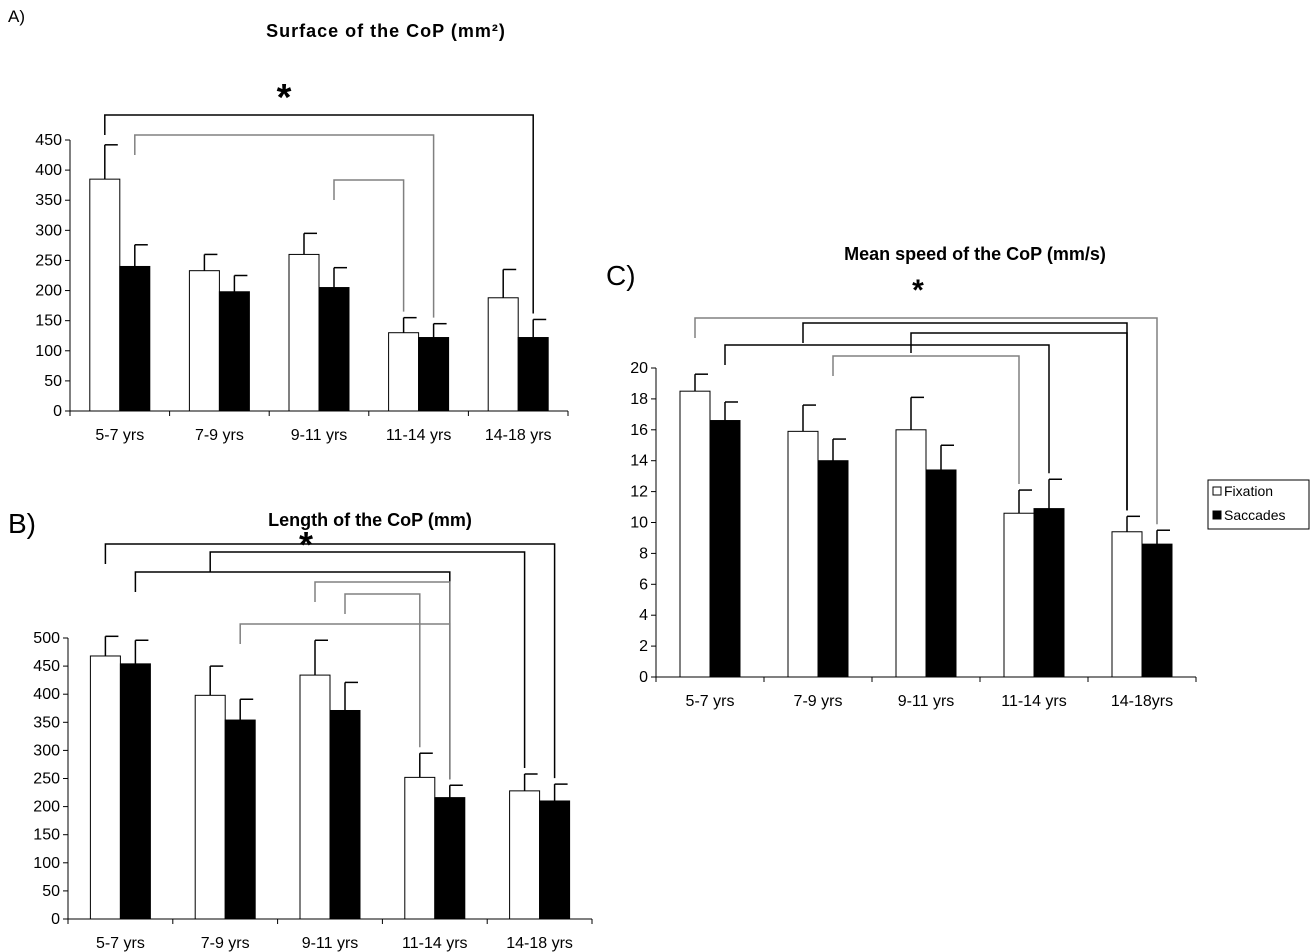 The width and height of the screenshot is (1313, 952). Describe the element at coordinates (1217, 491) in the screenshot. I see `legend-swatch-fixation` at that location.